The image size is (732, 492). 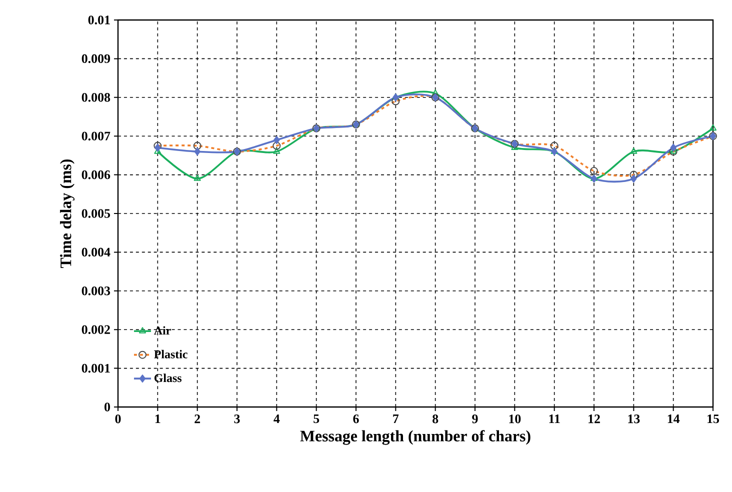 What do you see at coordinates (96, 252) in the screenshot?
I see `y-tick-label: 0.004` at bounding box center [96, 252].